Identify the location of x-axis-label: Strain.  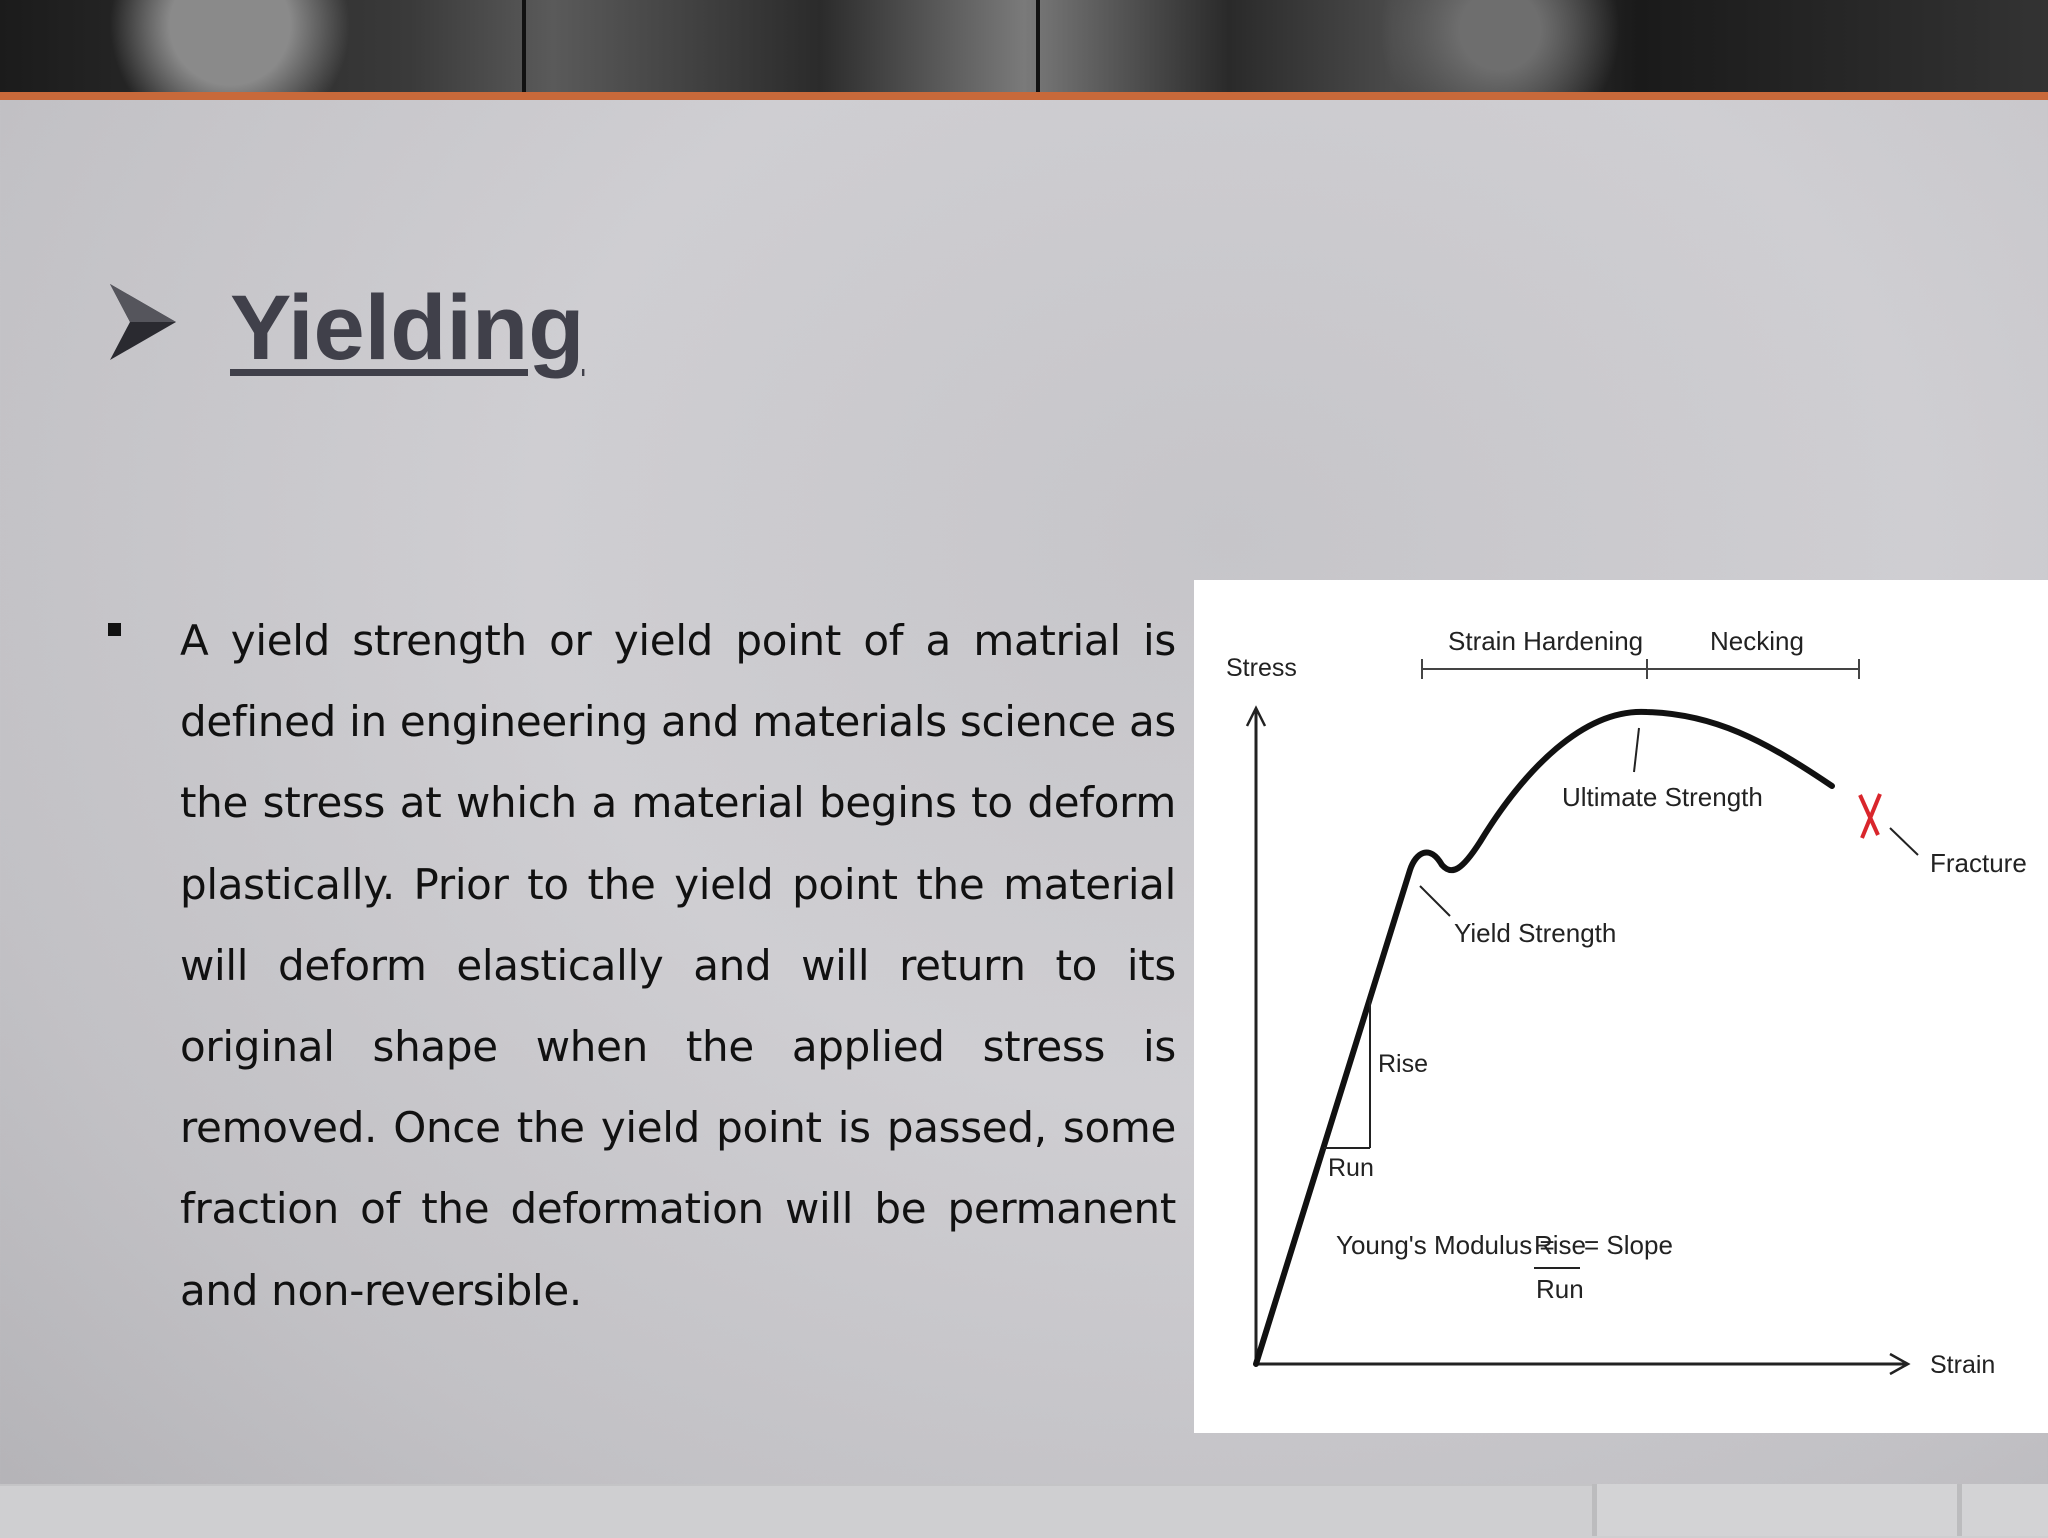
(1962, 1365).